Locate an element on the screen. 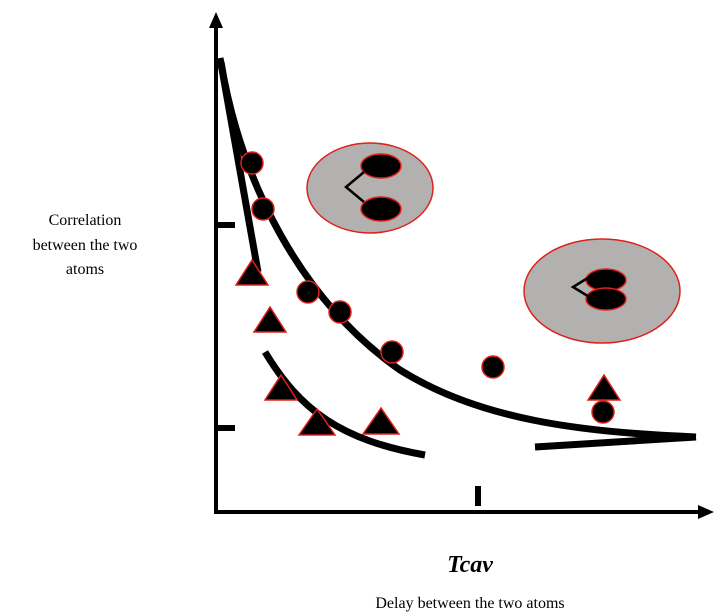 The image size is (715, 616). y-label-line: atoms is located at coordinates (85, 269).